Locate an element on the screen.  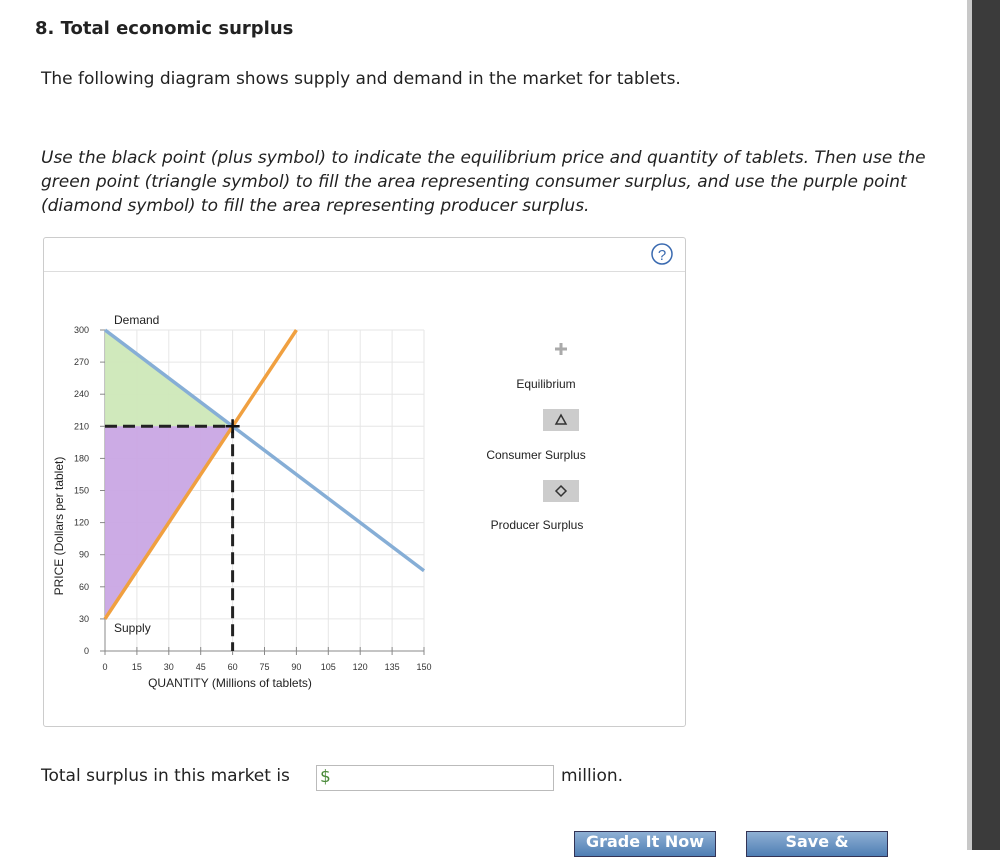
y-tick-label: 90 is located at coordinates (84, 555).